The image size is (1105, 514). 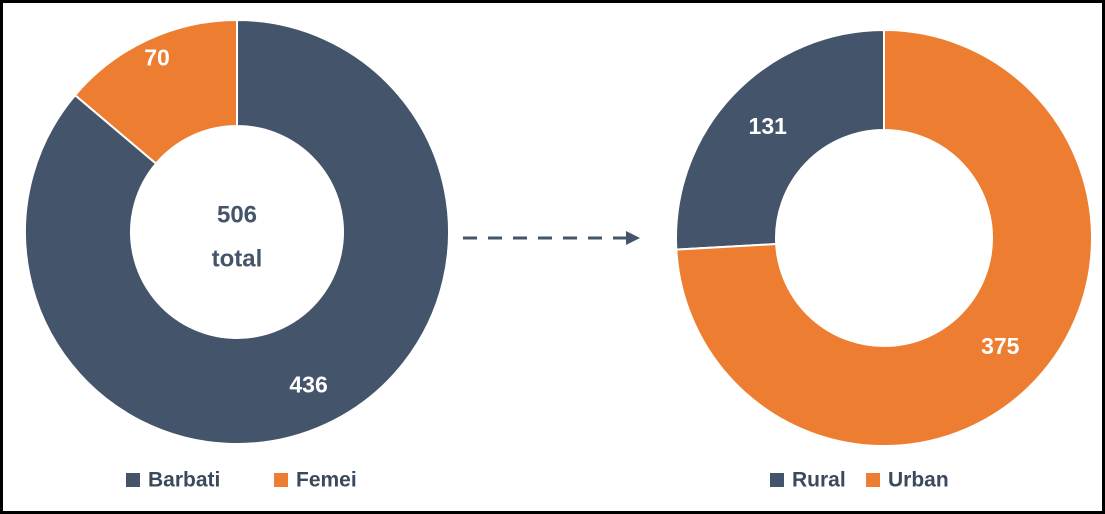 I want to click on center-value: 506, so click(x=237, y=214).